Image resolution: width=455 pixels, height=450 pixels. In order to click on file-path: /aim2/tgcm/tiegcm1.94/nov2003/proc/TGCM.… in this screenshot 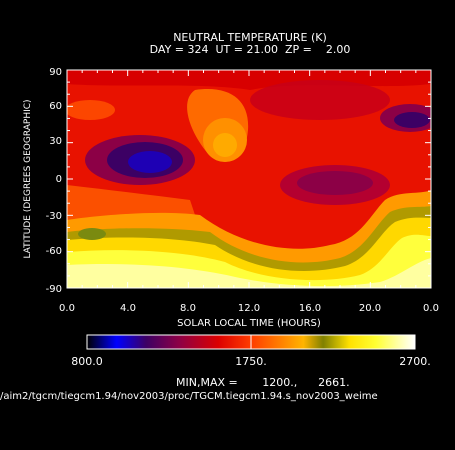, I will do `click(189, 396)`.